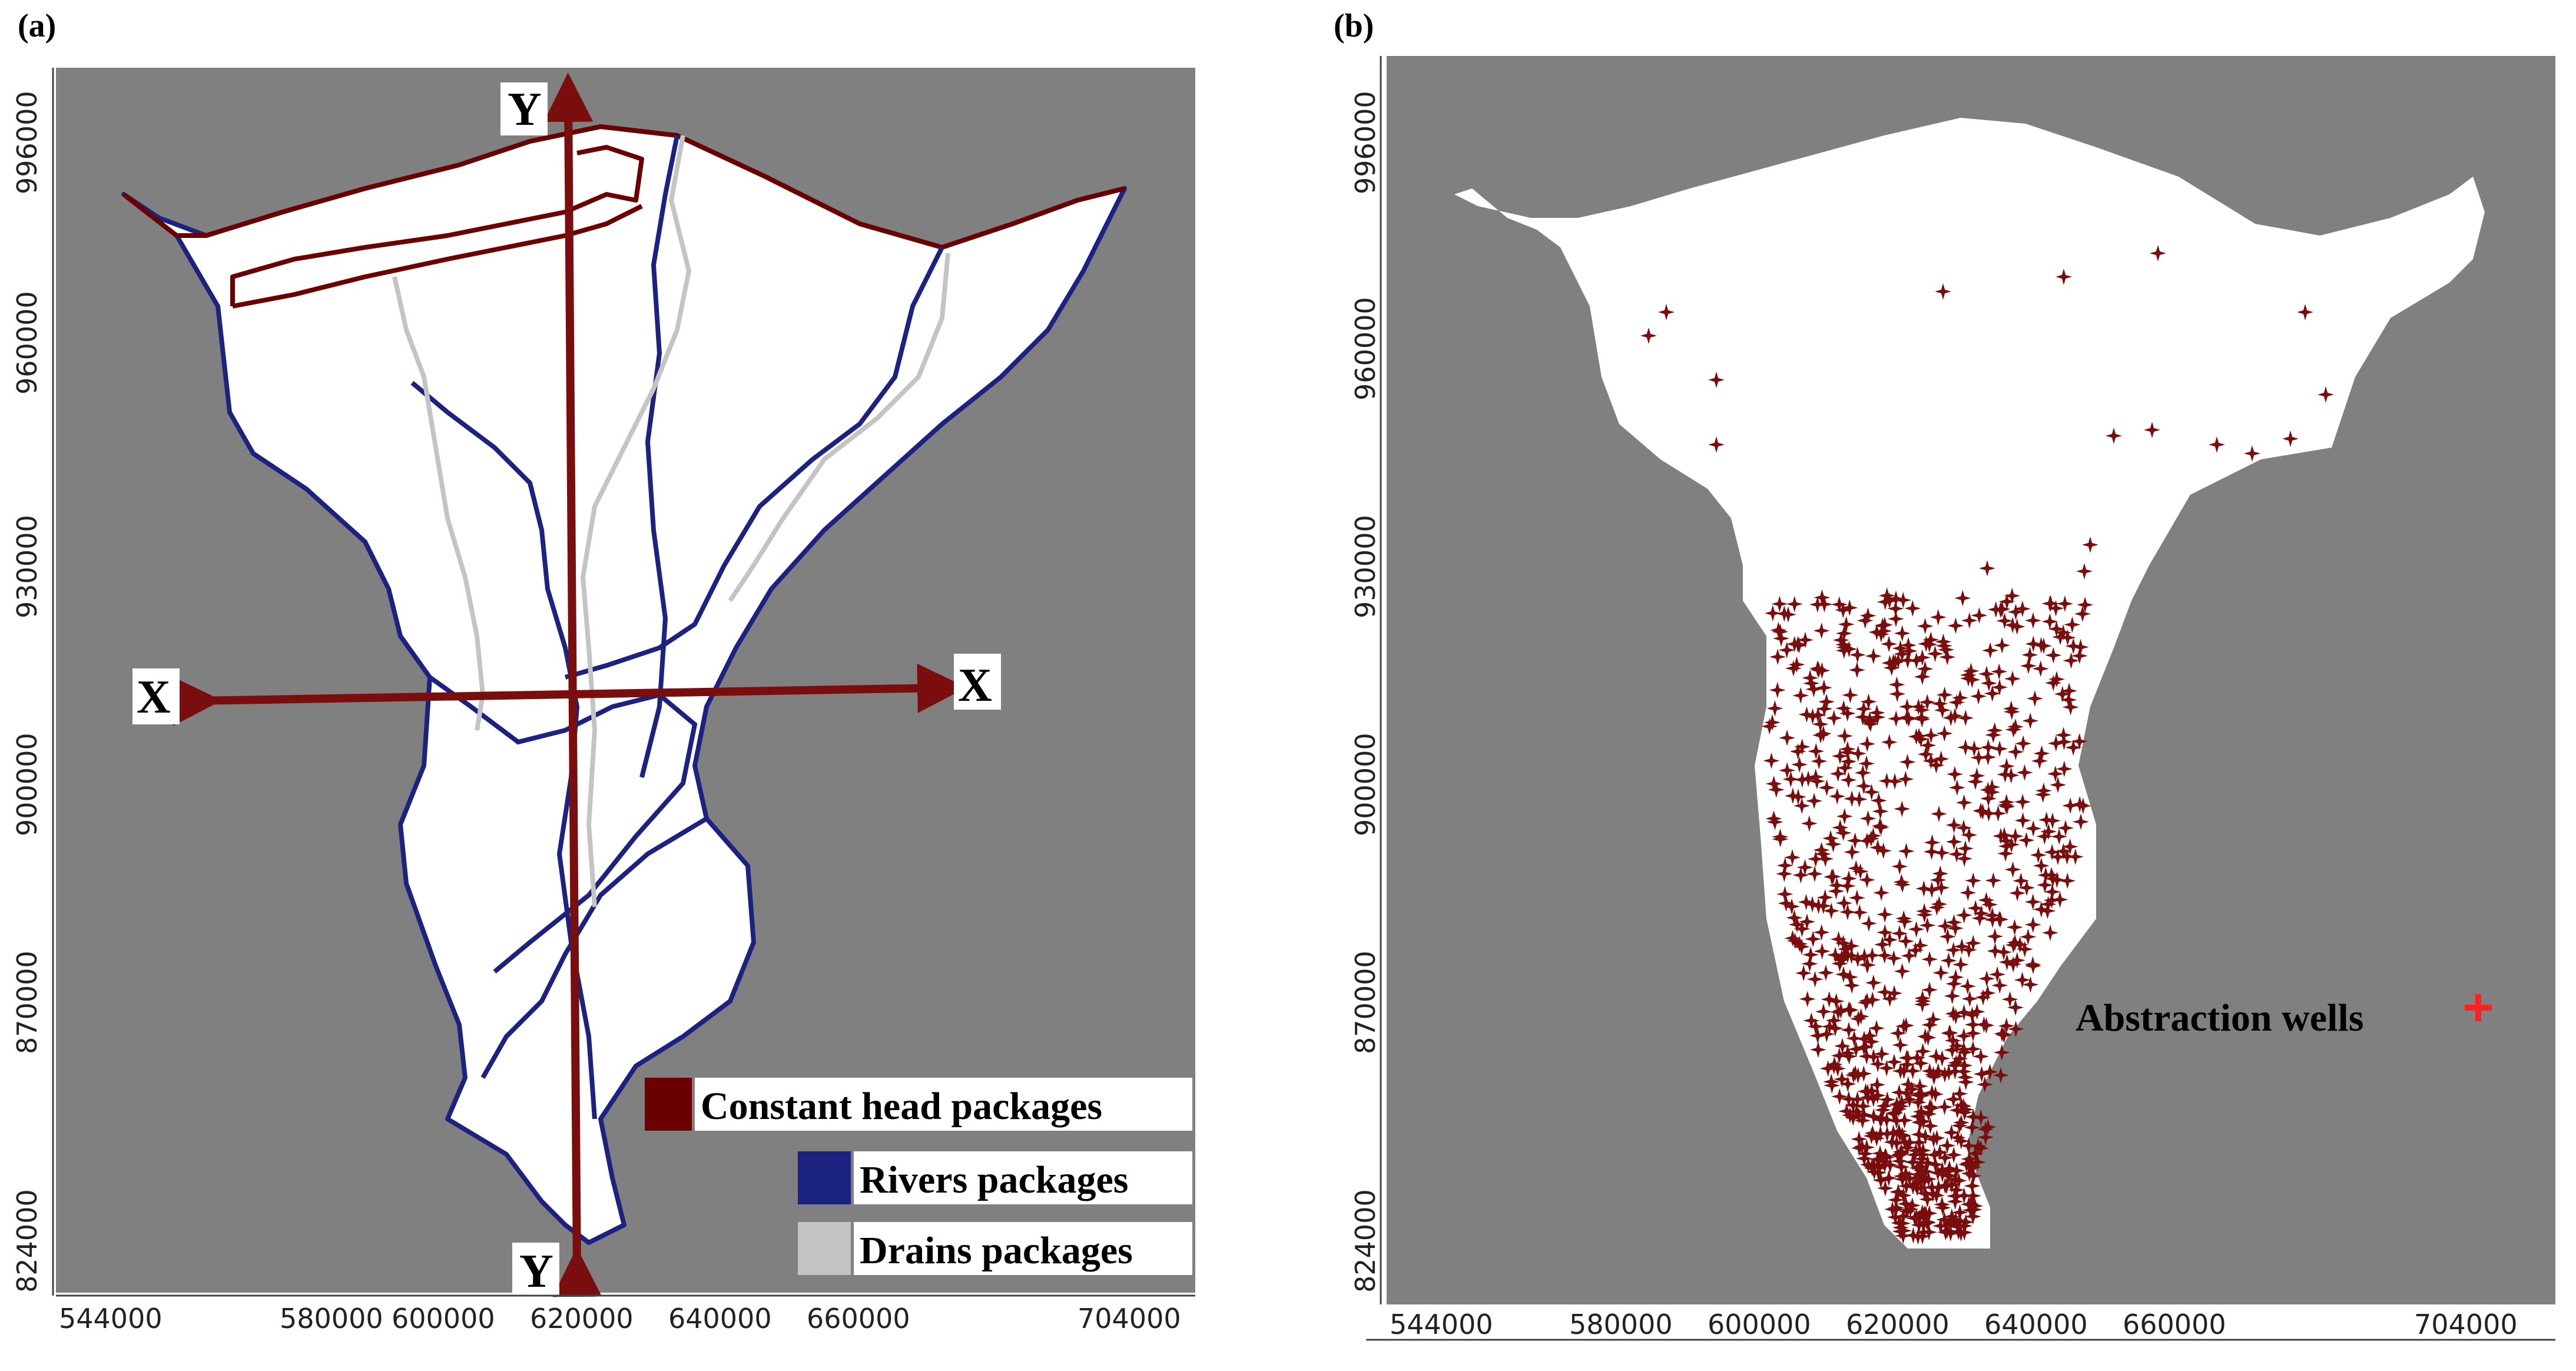  Describe the element at coordinates (27, 142) in the screenshot. I see `panel-a-y-tick: 996000` at that location.